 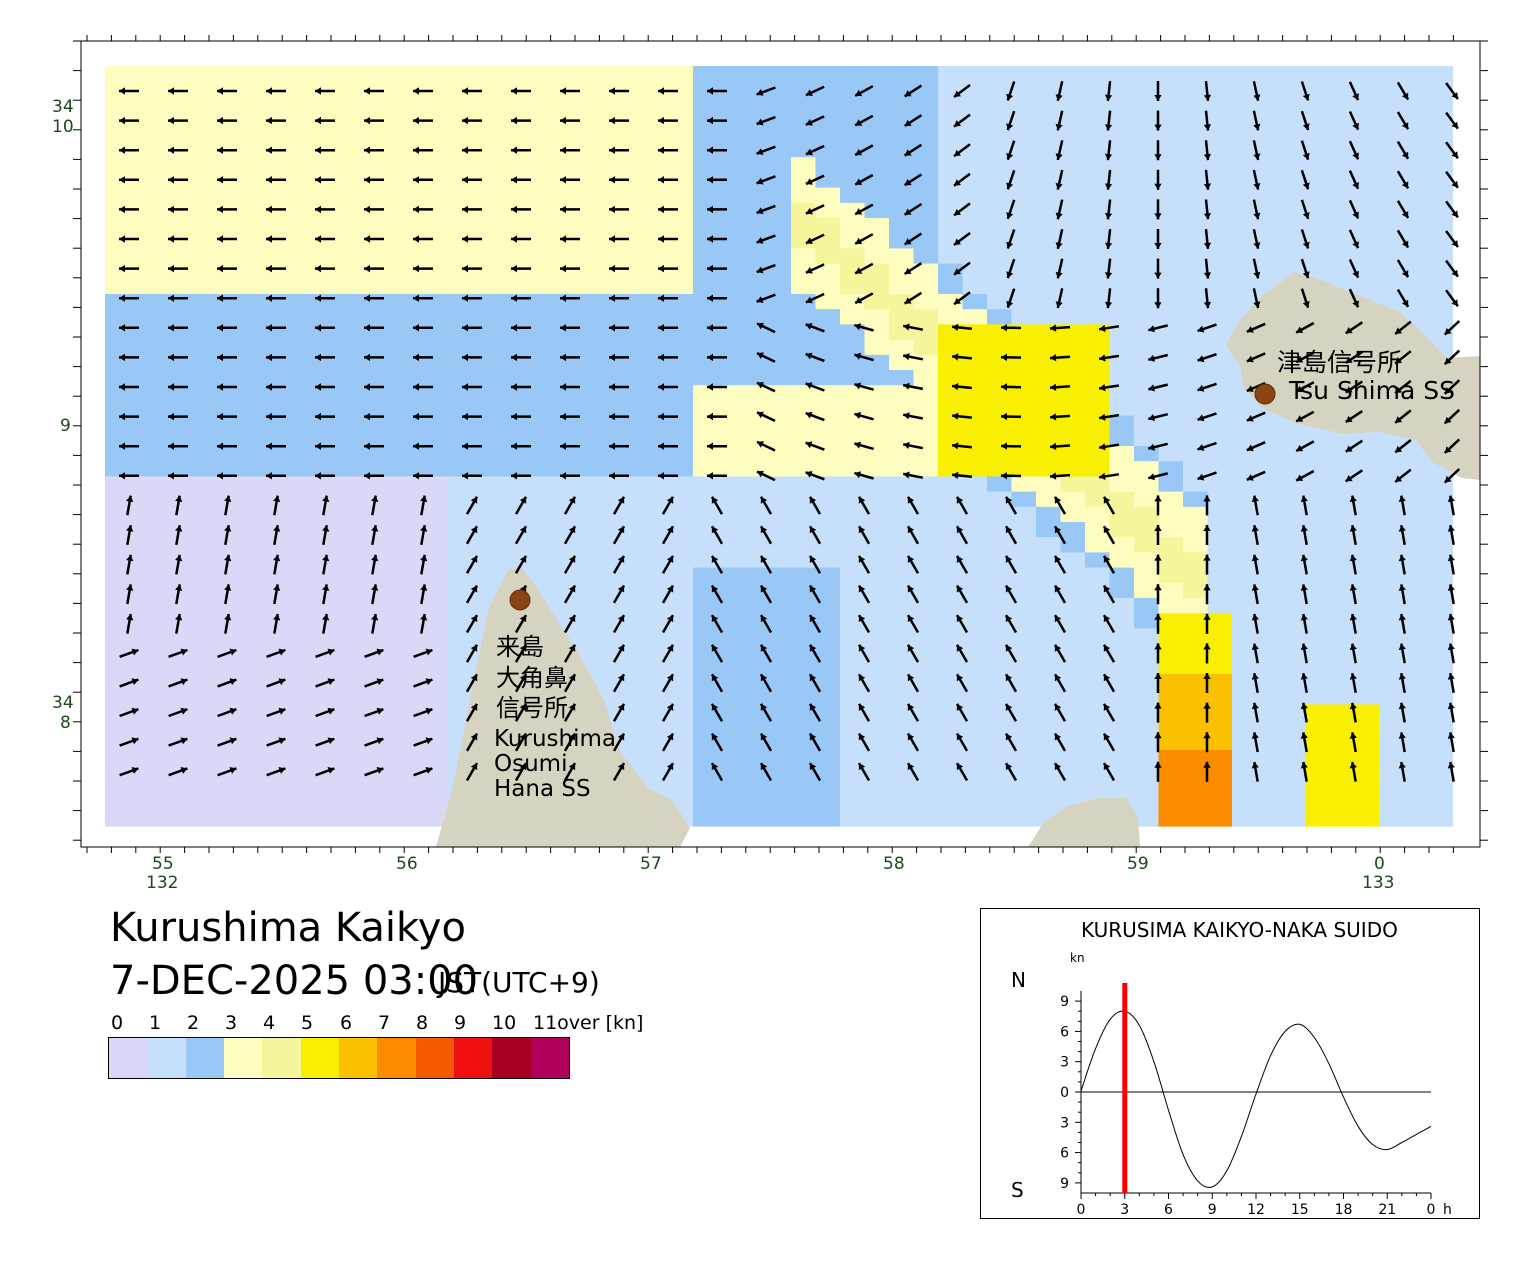 What do you see at coordinates (1084, 822) in the screenshot?
I see `south-island` at bounding box center [1084, 822].